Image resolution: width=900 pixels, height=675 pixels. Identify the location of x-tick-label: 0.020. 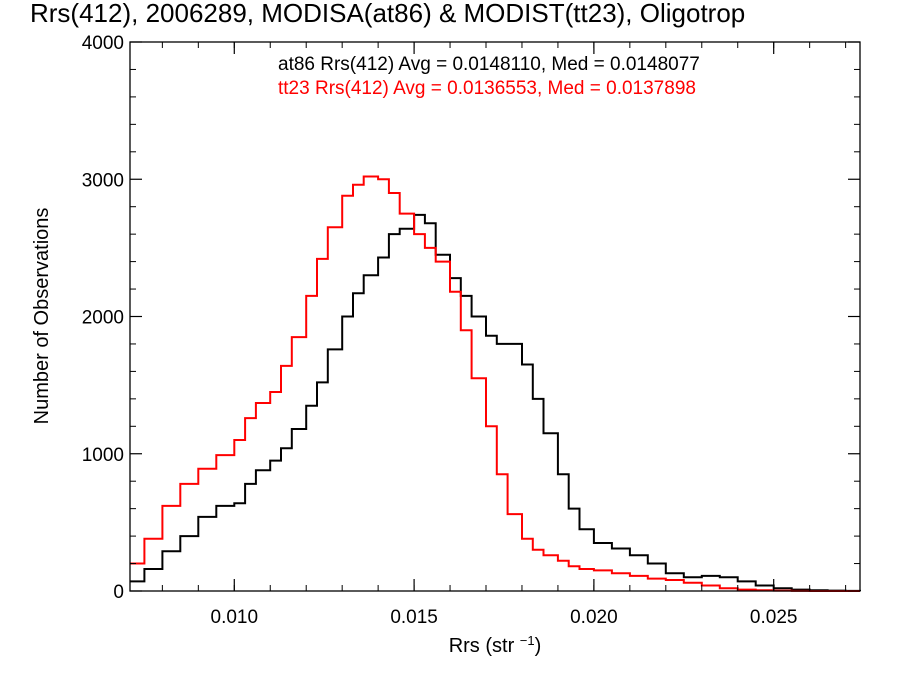
(594, 617).